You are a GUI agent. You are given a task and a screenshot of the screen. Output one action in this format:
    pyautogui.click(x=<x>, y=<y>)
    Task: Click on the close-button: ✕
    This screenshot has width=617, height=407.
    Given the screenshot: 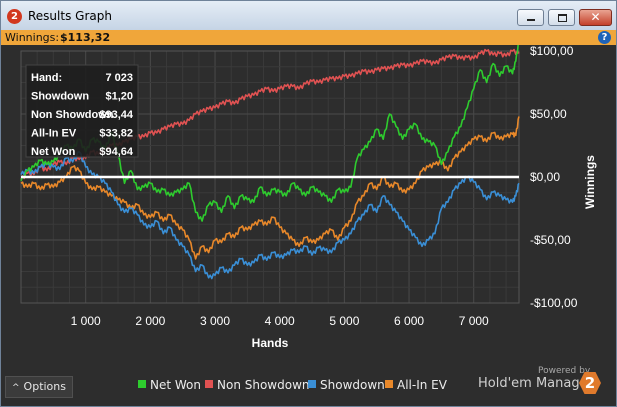 What is the action you would take?
    pyautogui.click(x=595, y=17)
    